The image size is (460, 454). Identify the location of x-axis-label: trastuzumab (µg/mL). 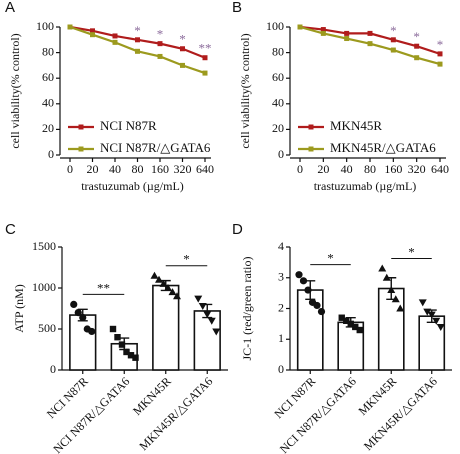
(365, 186).